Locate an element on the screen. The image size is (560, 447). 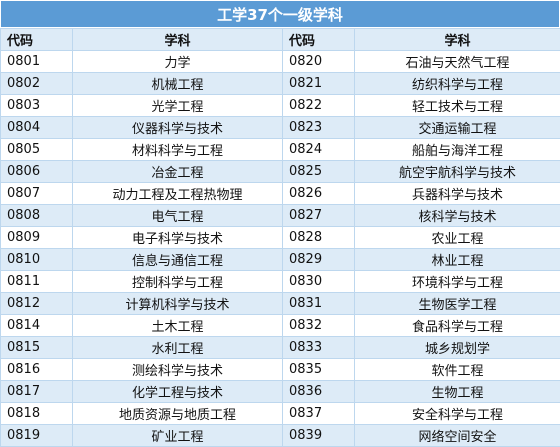
row-code-right: 0829 is located at coordinates (318, 259).